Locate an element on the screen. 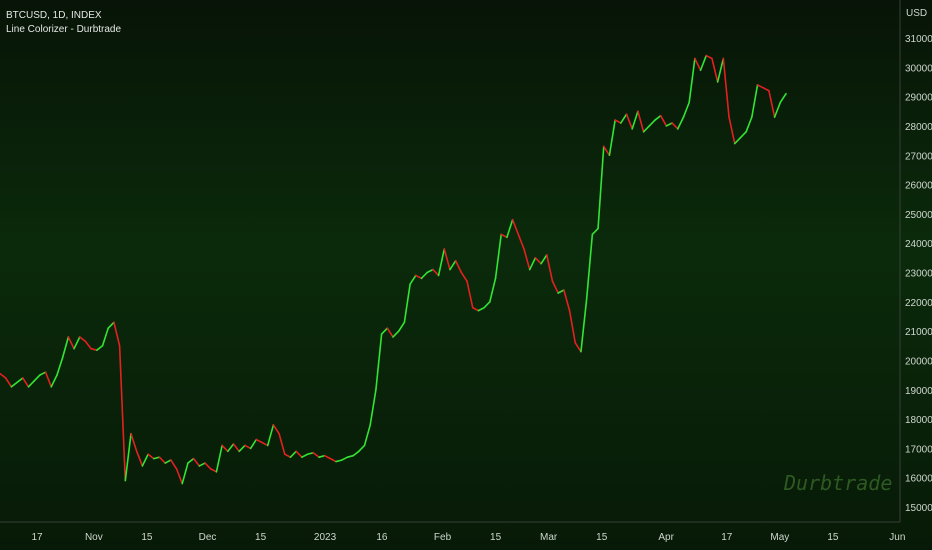 This screenshot has height=550, width=932. y-tick-label: 22000 is located at coordinates (918, 303).